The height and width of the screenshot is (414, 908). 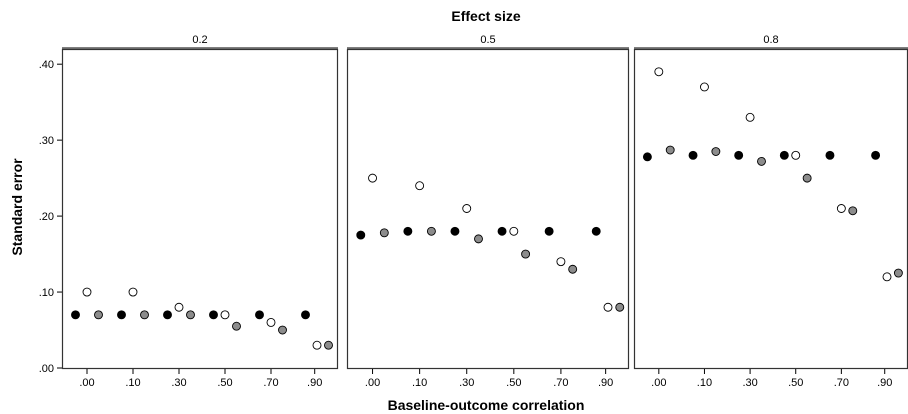 I want to click on y-tick-label: .30, so click(x=46, y=141).